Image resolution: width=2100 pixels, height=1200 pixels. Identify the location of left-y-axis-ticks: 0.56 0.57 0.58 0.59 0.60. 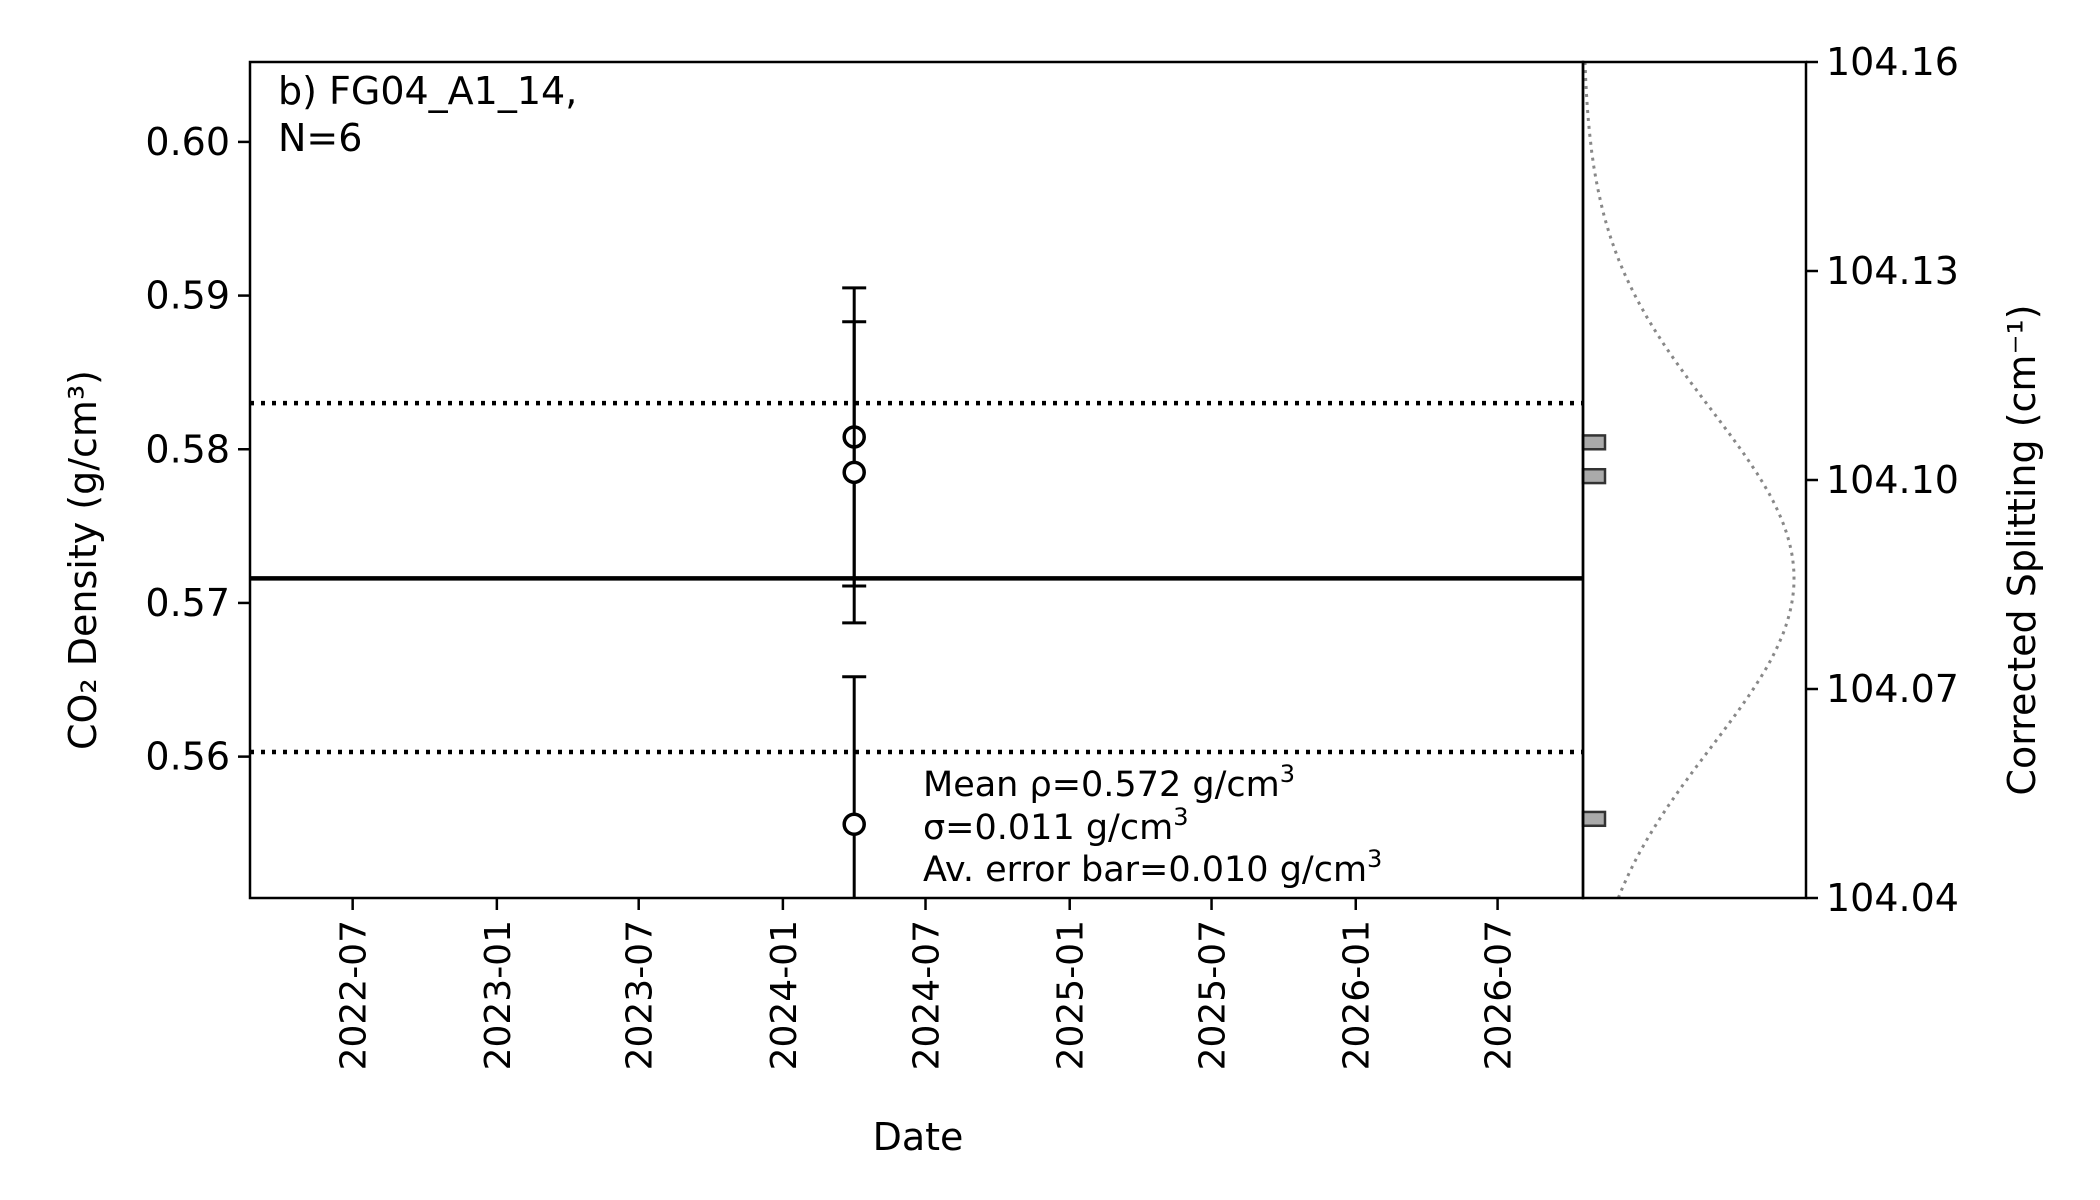
(197, 449).